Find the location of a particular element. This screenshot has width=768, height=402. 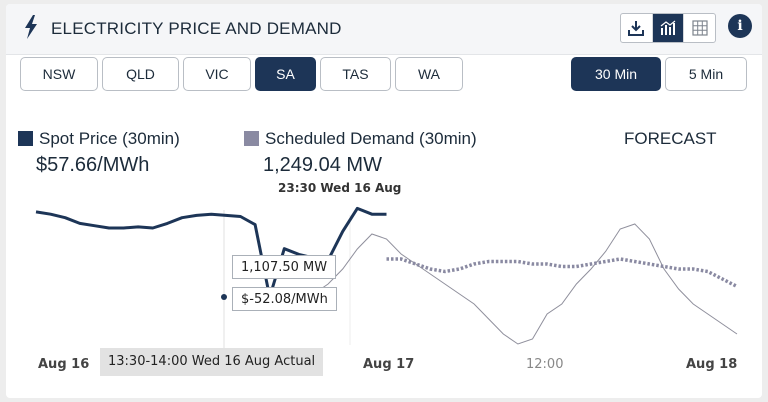

price-tooltip: $-52.08/MWh is located at coordinates (284, 299).